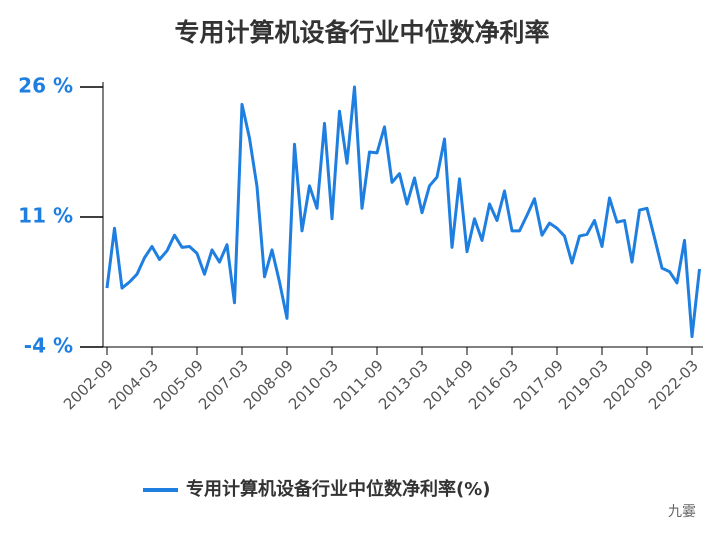  Describe the element at coordinates (673, 384) in the screenshot. I see `x-tick-label: 2022-03` at that location.